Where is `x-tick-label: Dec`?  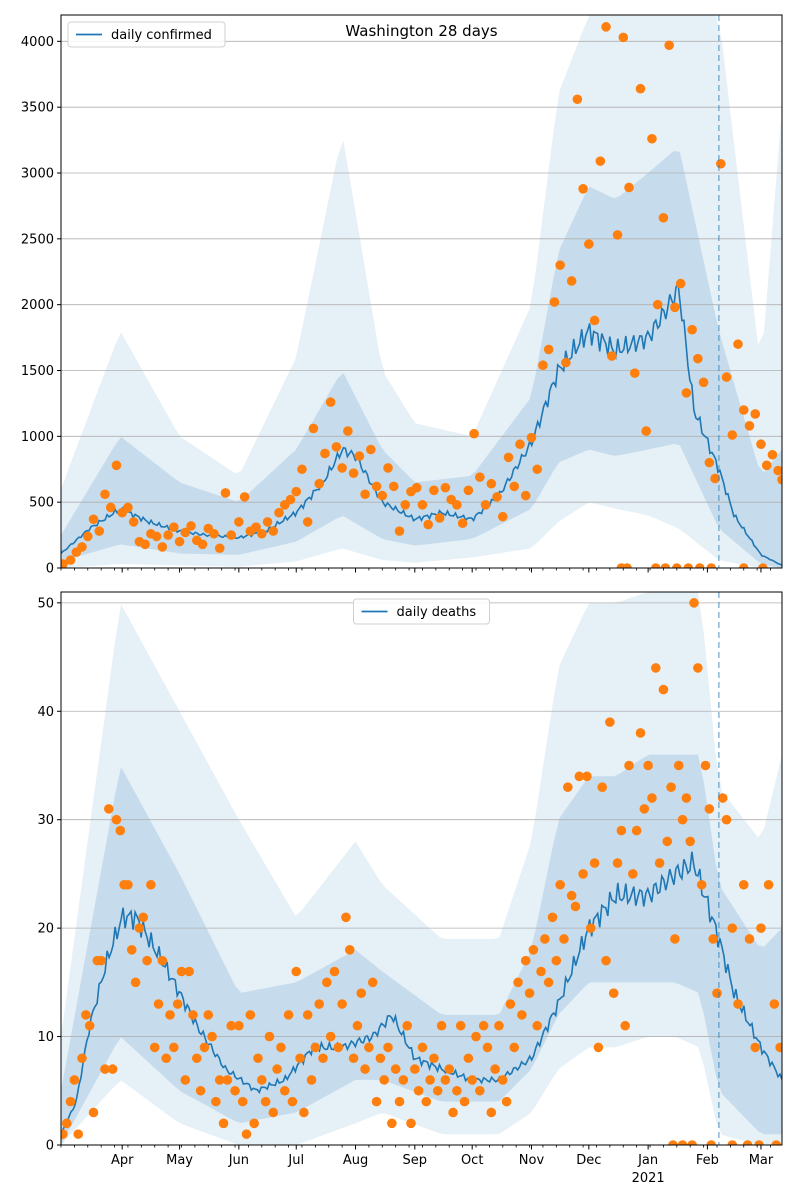 x-tick-label: Dec is located at coordinates (588, 1160).